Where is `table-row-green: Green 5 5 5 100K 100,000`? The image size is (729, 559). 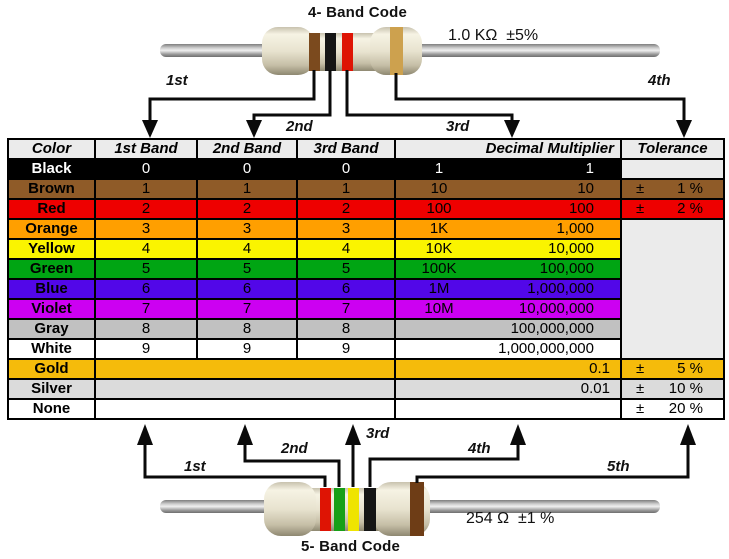
table-row-green: Green 5 5 5 100K 100,000 is located at coordinates (365, 269).